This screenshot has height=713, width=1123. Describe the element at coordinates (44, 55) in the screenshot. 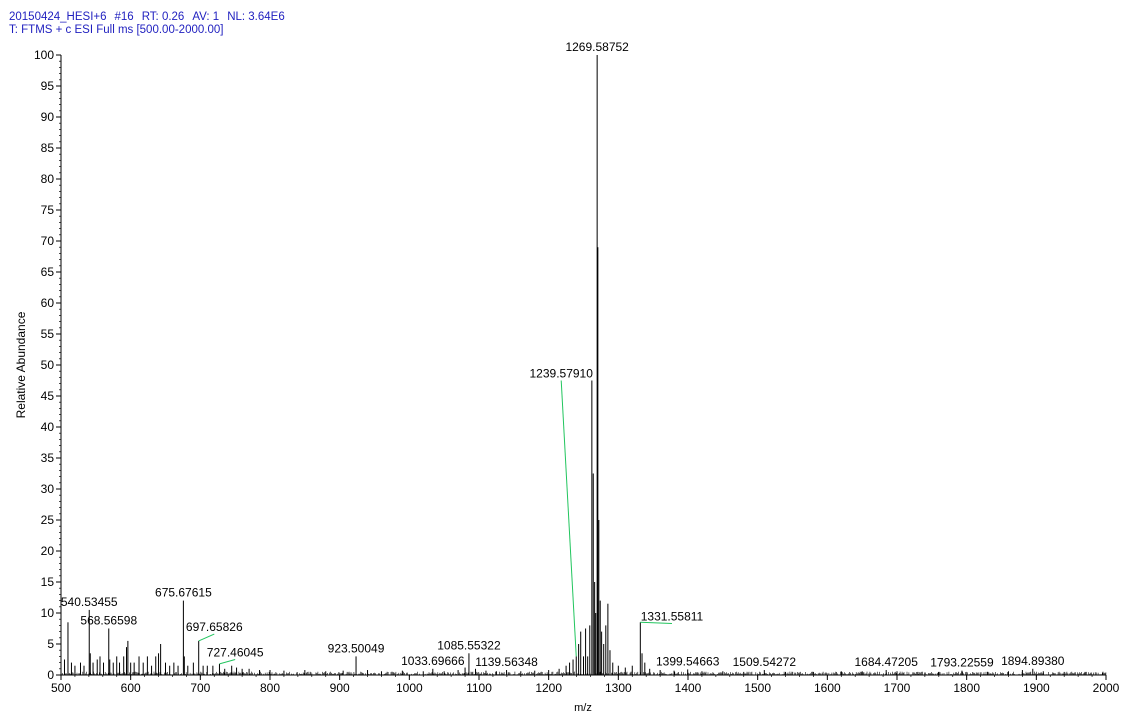

I see `y-tick-label: 100` at that location.